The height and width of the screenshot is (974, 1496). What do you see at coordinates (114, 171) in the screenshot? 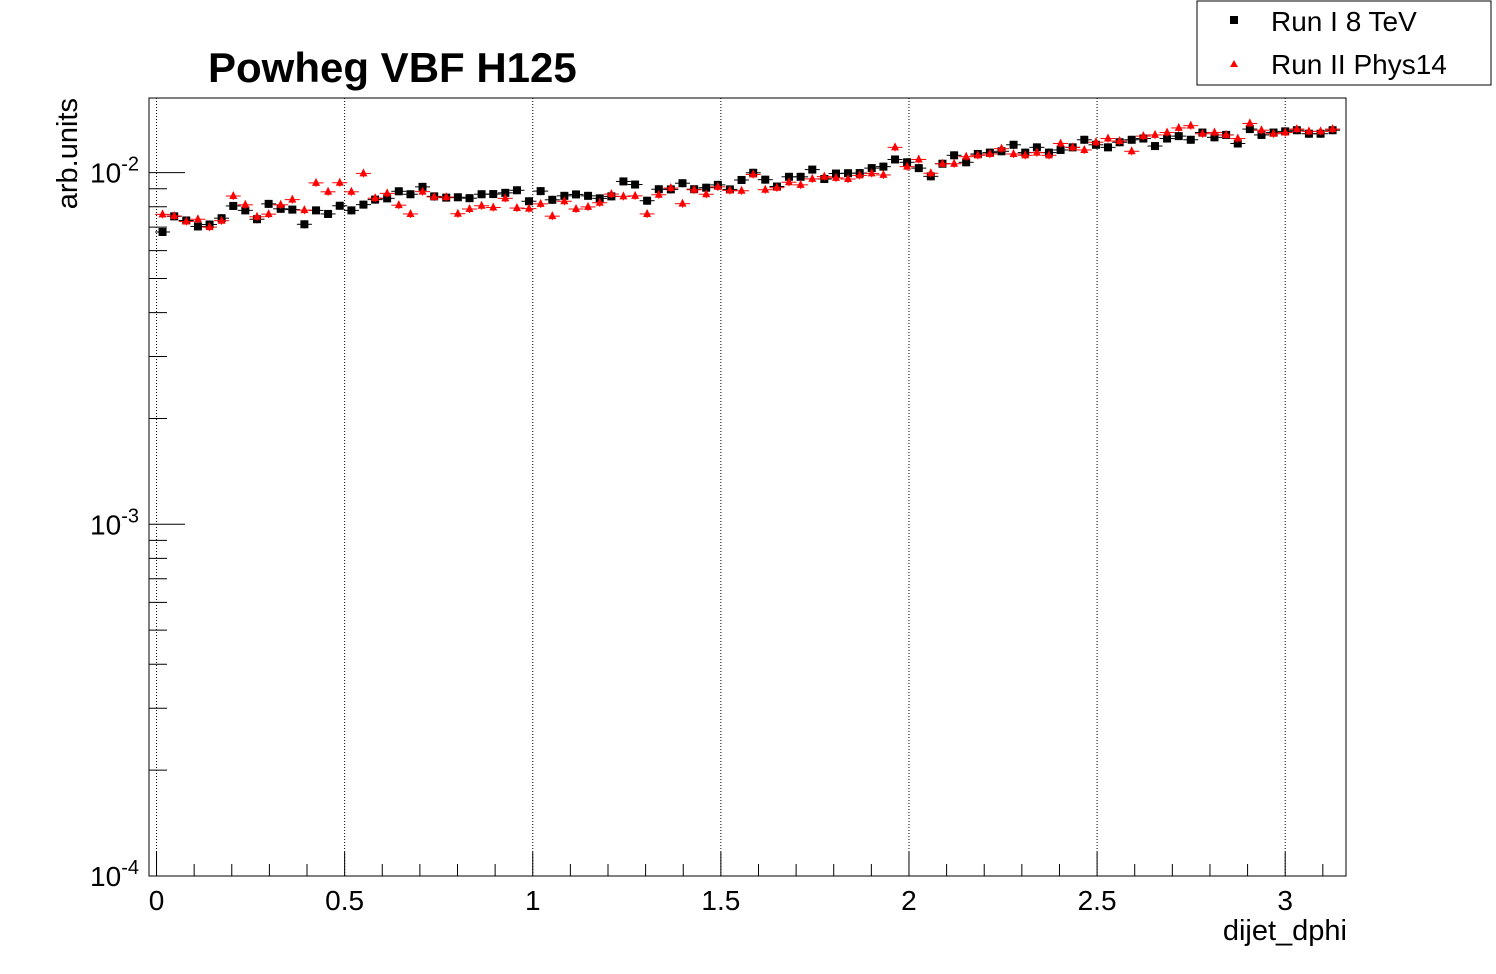
I see `y-tick-label: 10⁻²` at bounding box center [114, 171].